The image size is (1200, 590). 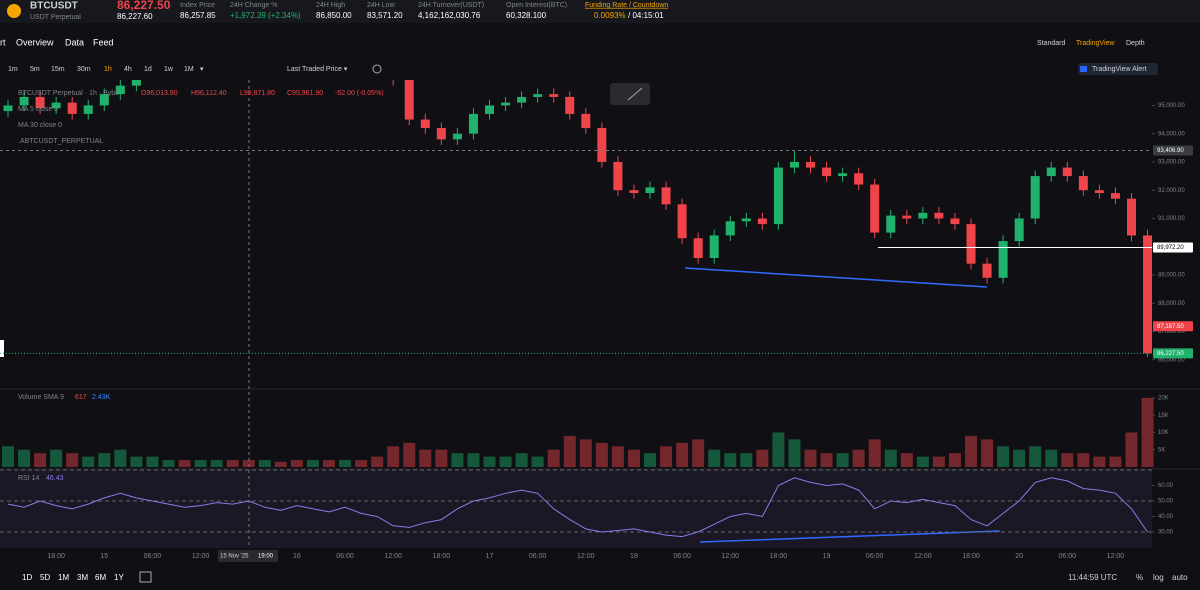 What do you see at coordinates (45, 577) in the screenshot?
I see `range-button: 5D` at bounding box center [45, 577].